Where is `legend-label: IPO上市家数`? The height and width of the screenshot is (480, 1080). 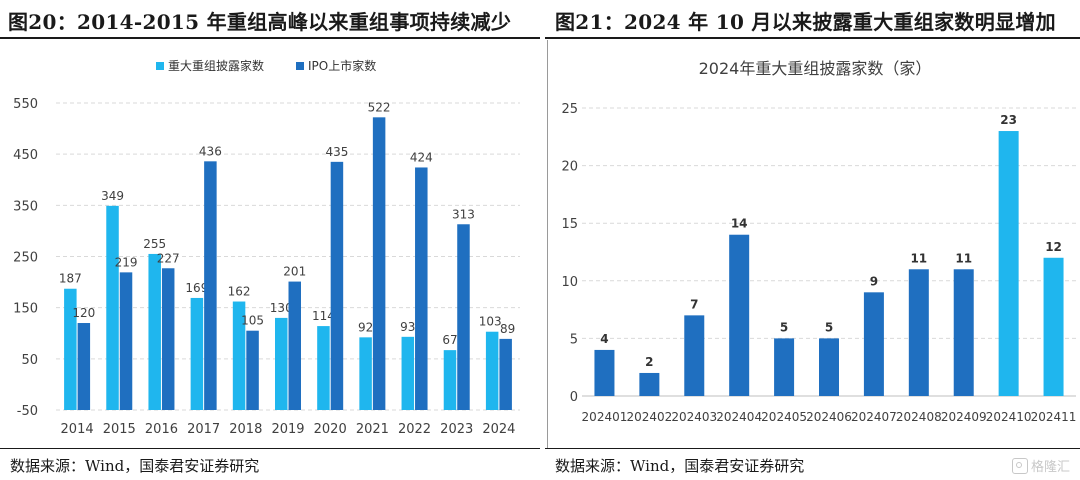
legend-label: IPO上市家数 is located at coordinates (342, 65).